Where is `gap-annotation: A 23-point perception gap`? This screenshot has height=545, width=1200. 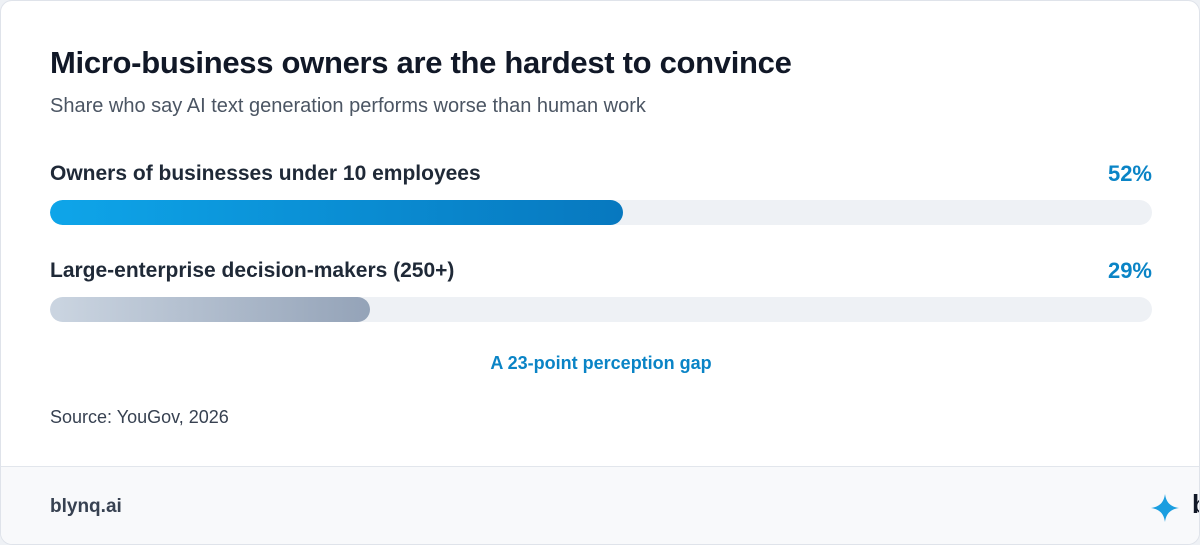 gap-annotation: A 23-point perception gap is located at coordinates (601, 363).